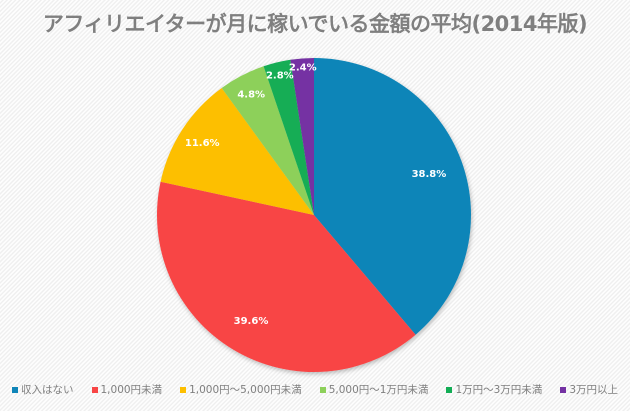  Describe the element at coordinates (47, 390) in the screenshot. I see `legend-label: 収入はない` at that location.